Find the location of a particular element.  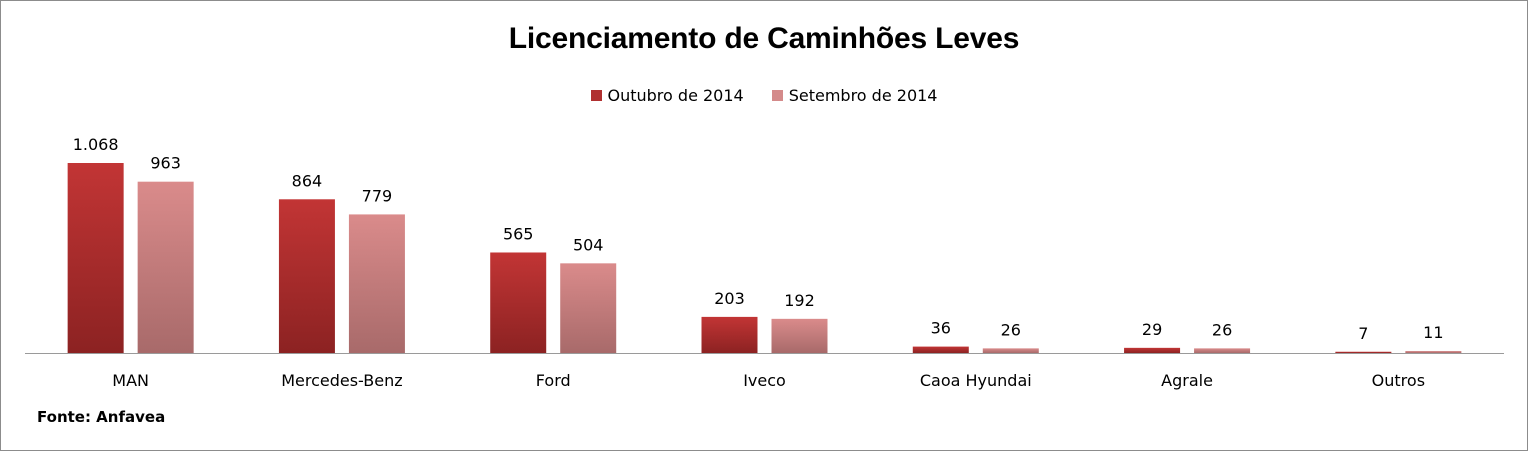

source-note: Fonte: Anfavea is located at coordinates (101, 417).